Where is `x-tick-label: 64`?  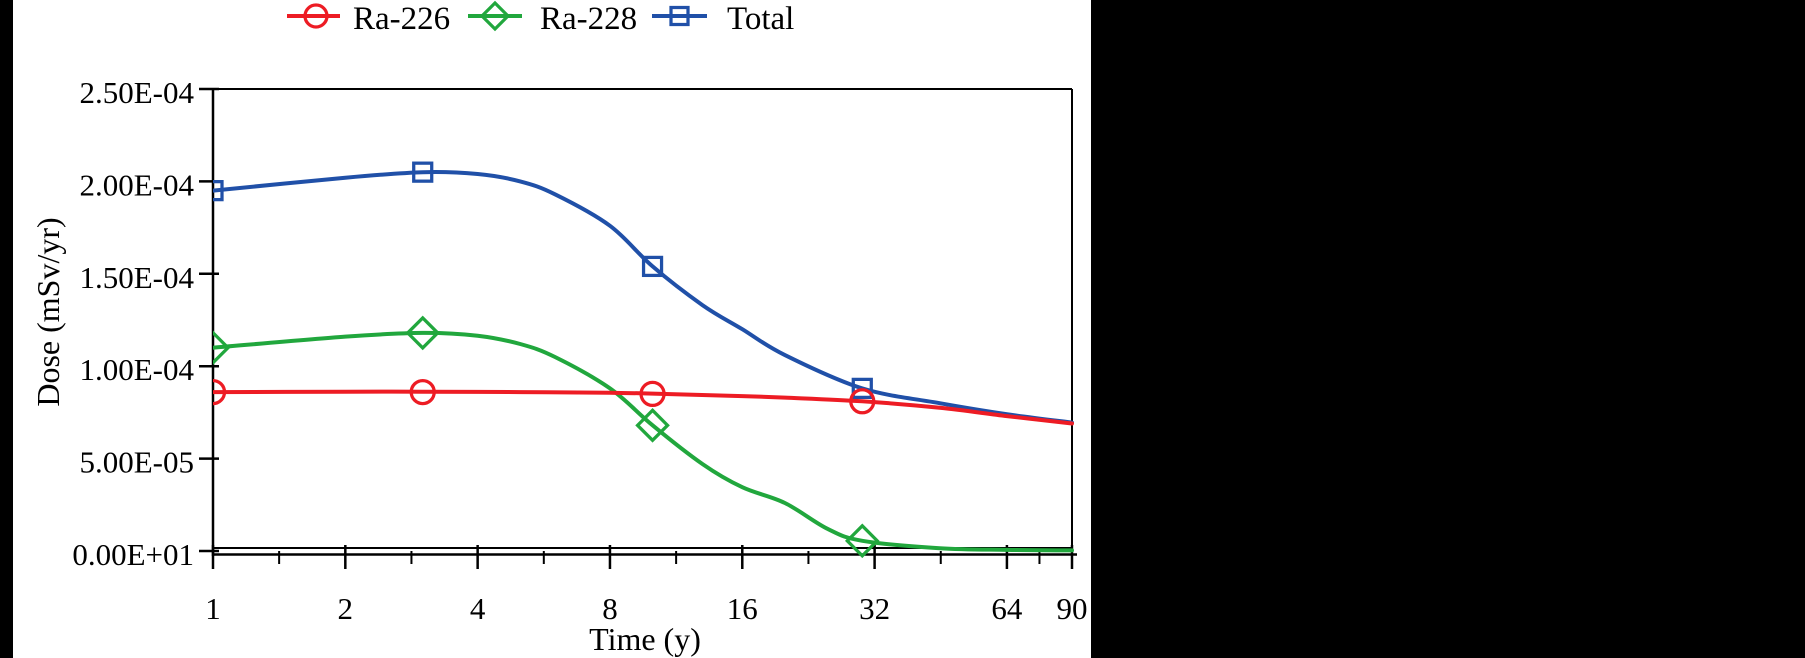 x-tick-label: 64 is located at coordinates (1007, 608).